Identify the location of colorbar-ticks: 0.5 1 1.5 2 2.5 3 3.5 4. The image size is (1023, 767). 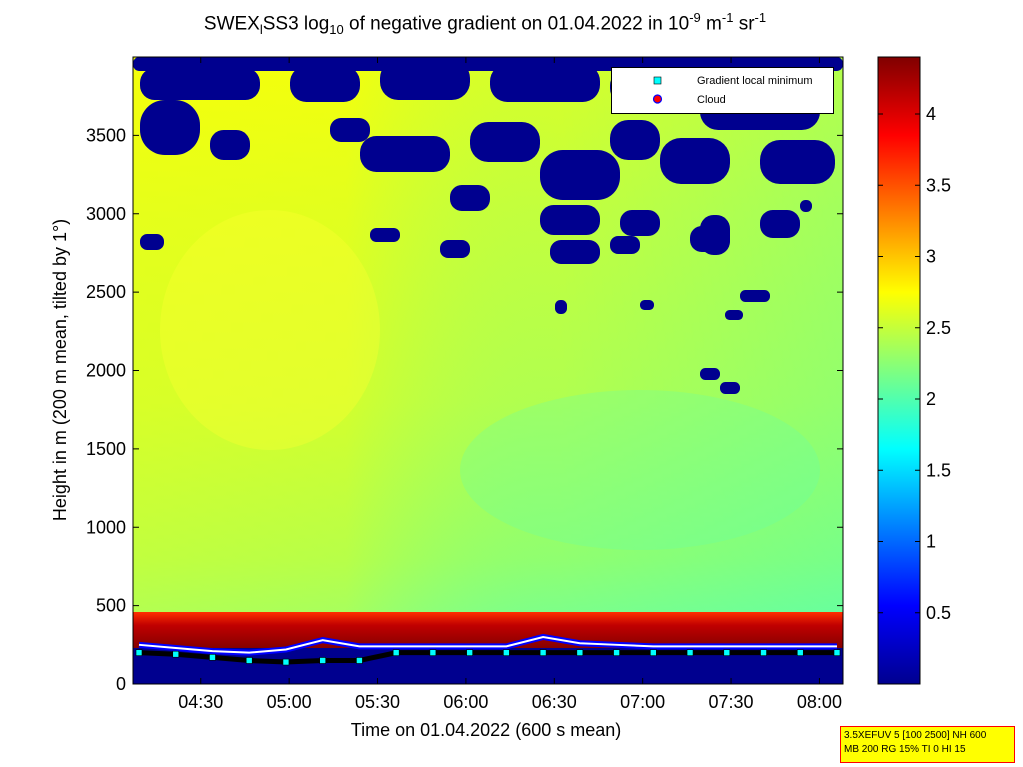
(914, 363).